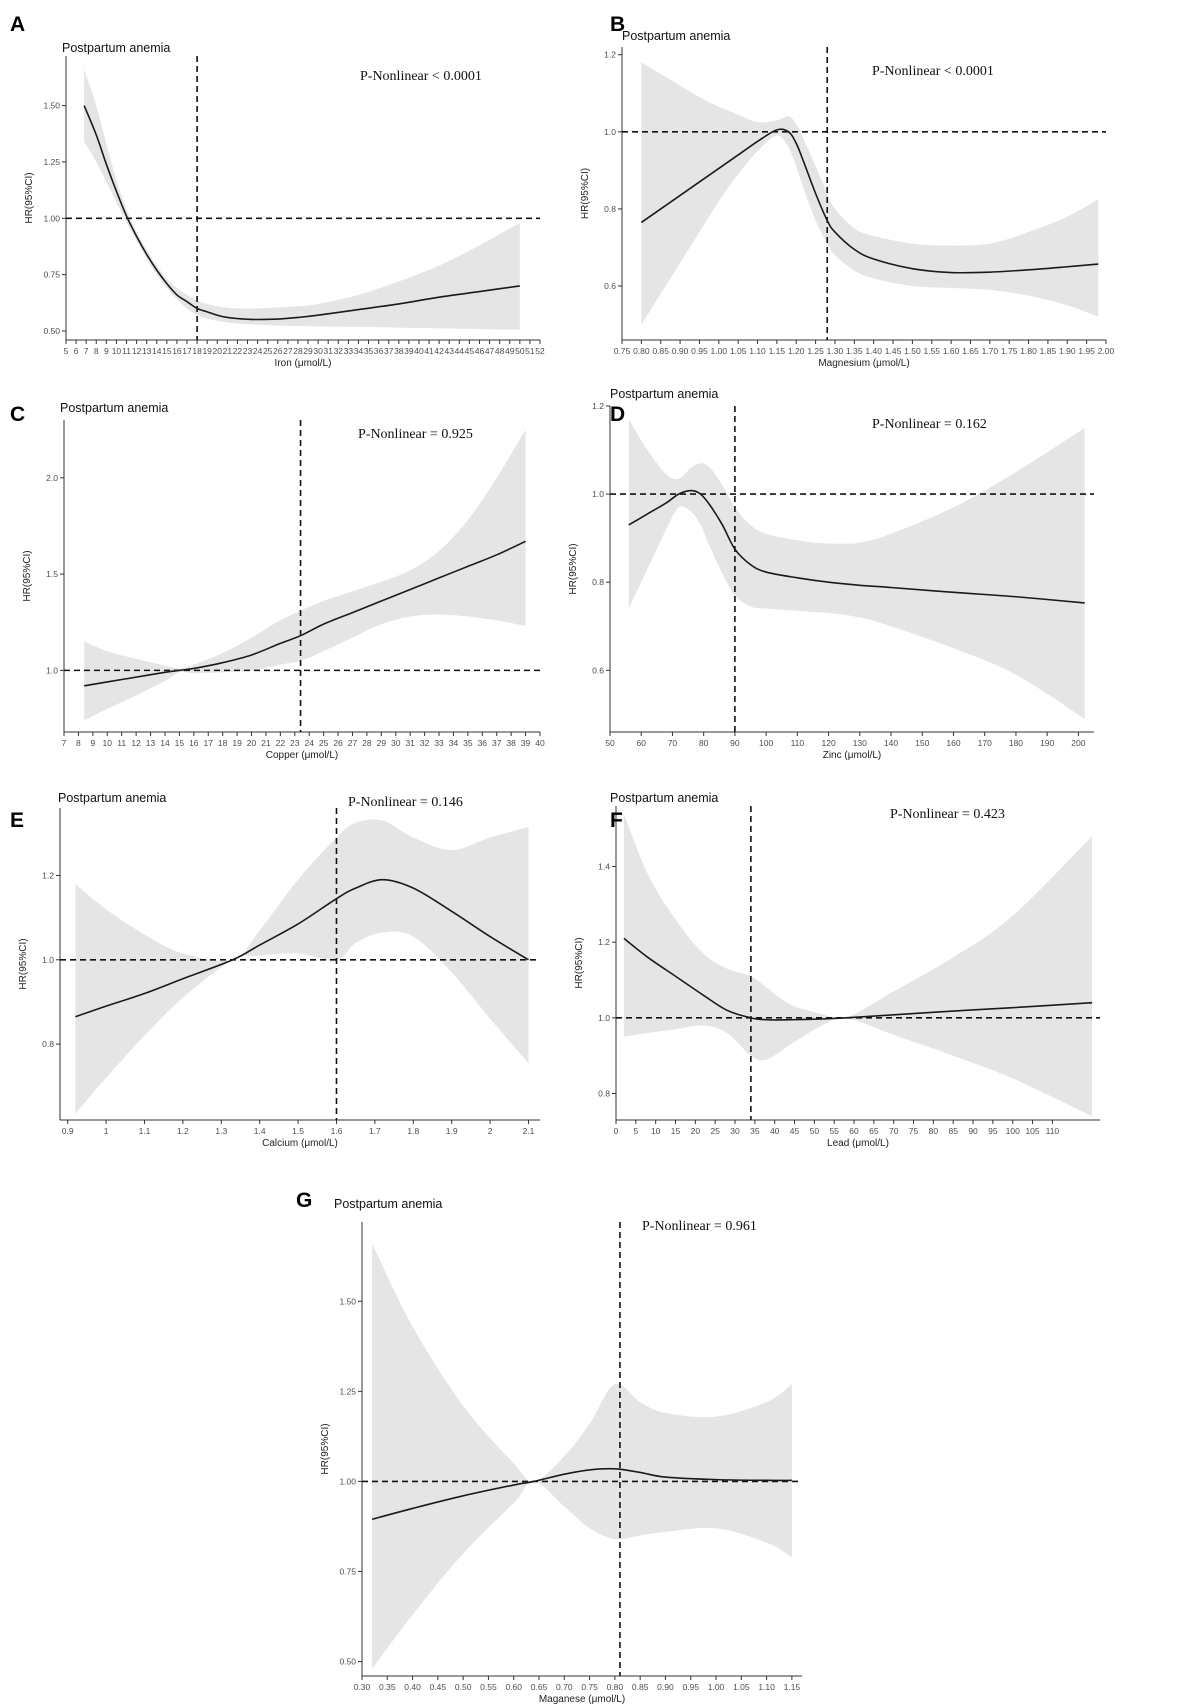 This screenshot has height=1708, width=1200. What do you see at coordinates (513, 1687) in the screenshot?
I see `x-tick-label: 0.60` at bounding box center [513, 1687].